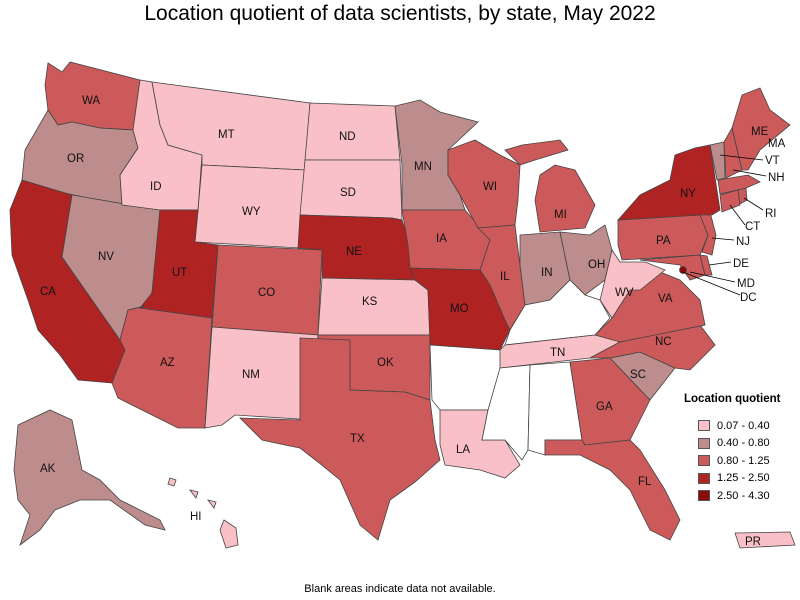 This screenshot has width=800, height=600. Describe the element at coordinates (251, 212) in the screenshot. I see `label-WY: WY` at that location.